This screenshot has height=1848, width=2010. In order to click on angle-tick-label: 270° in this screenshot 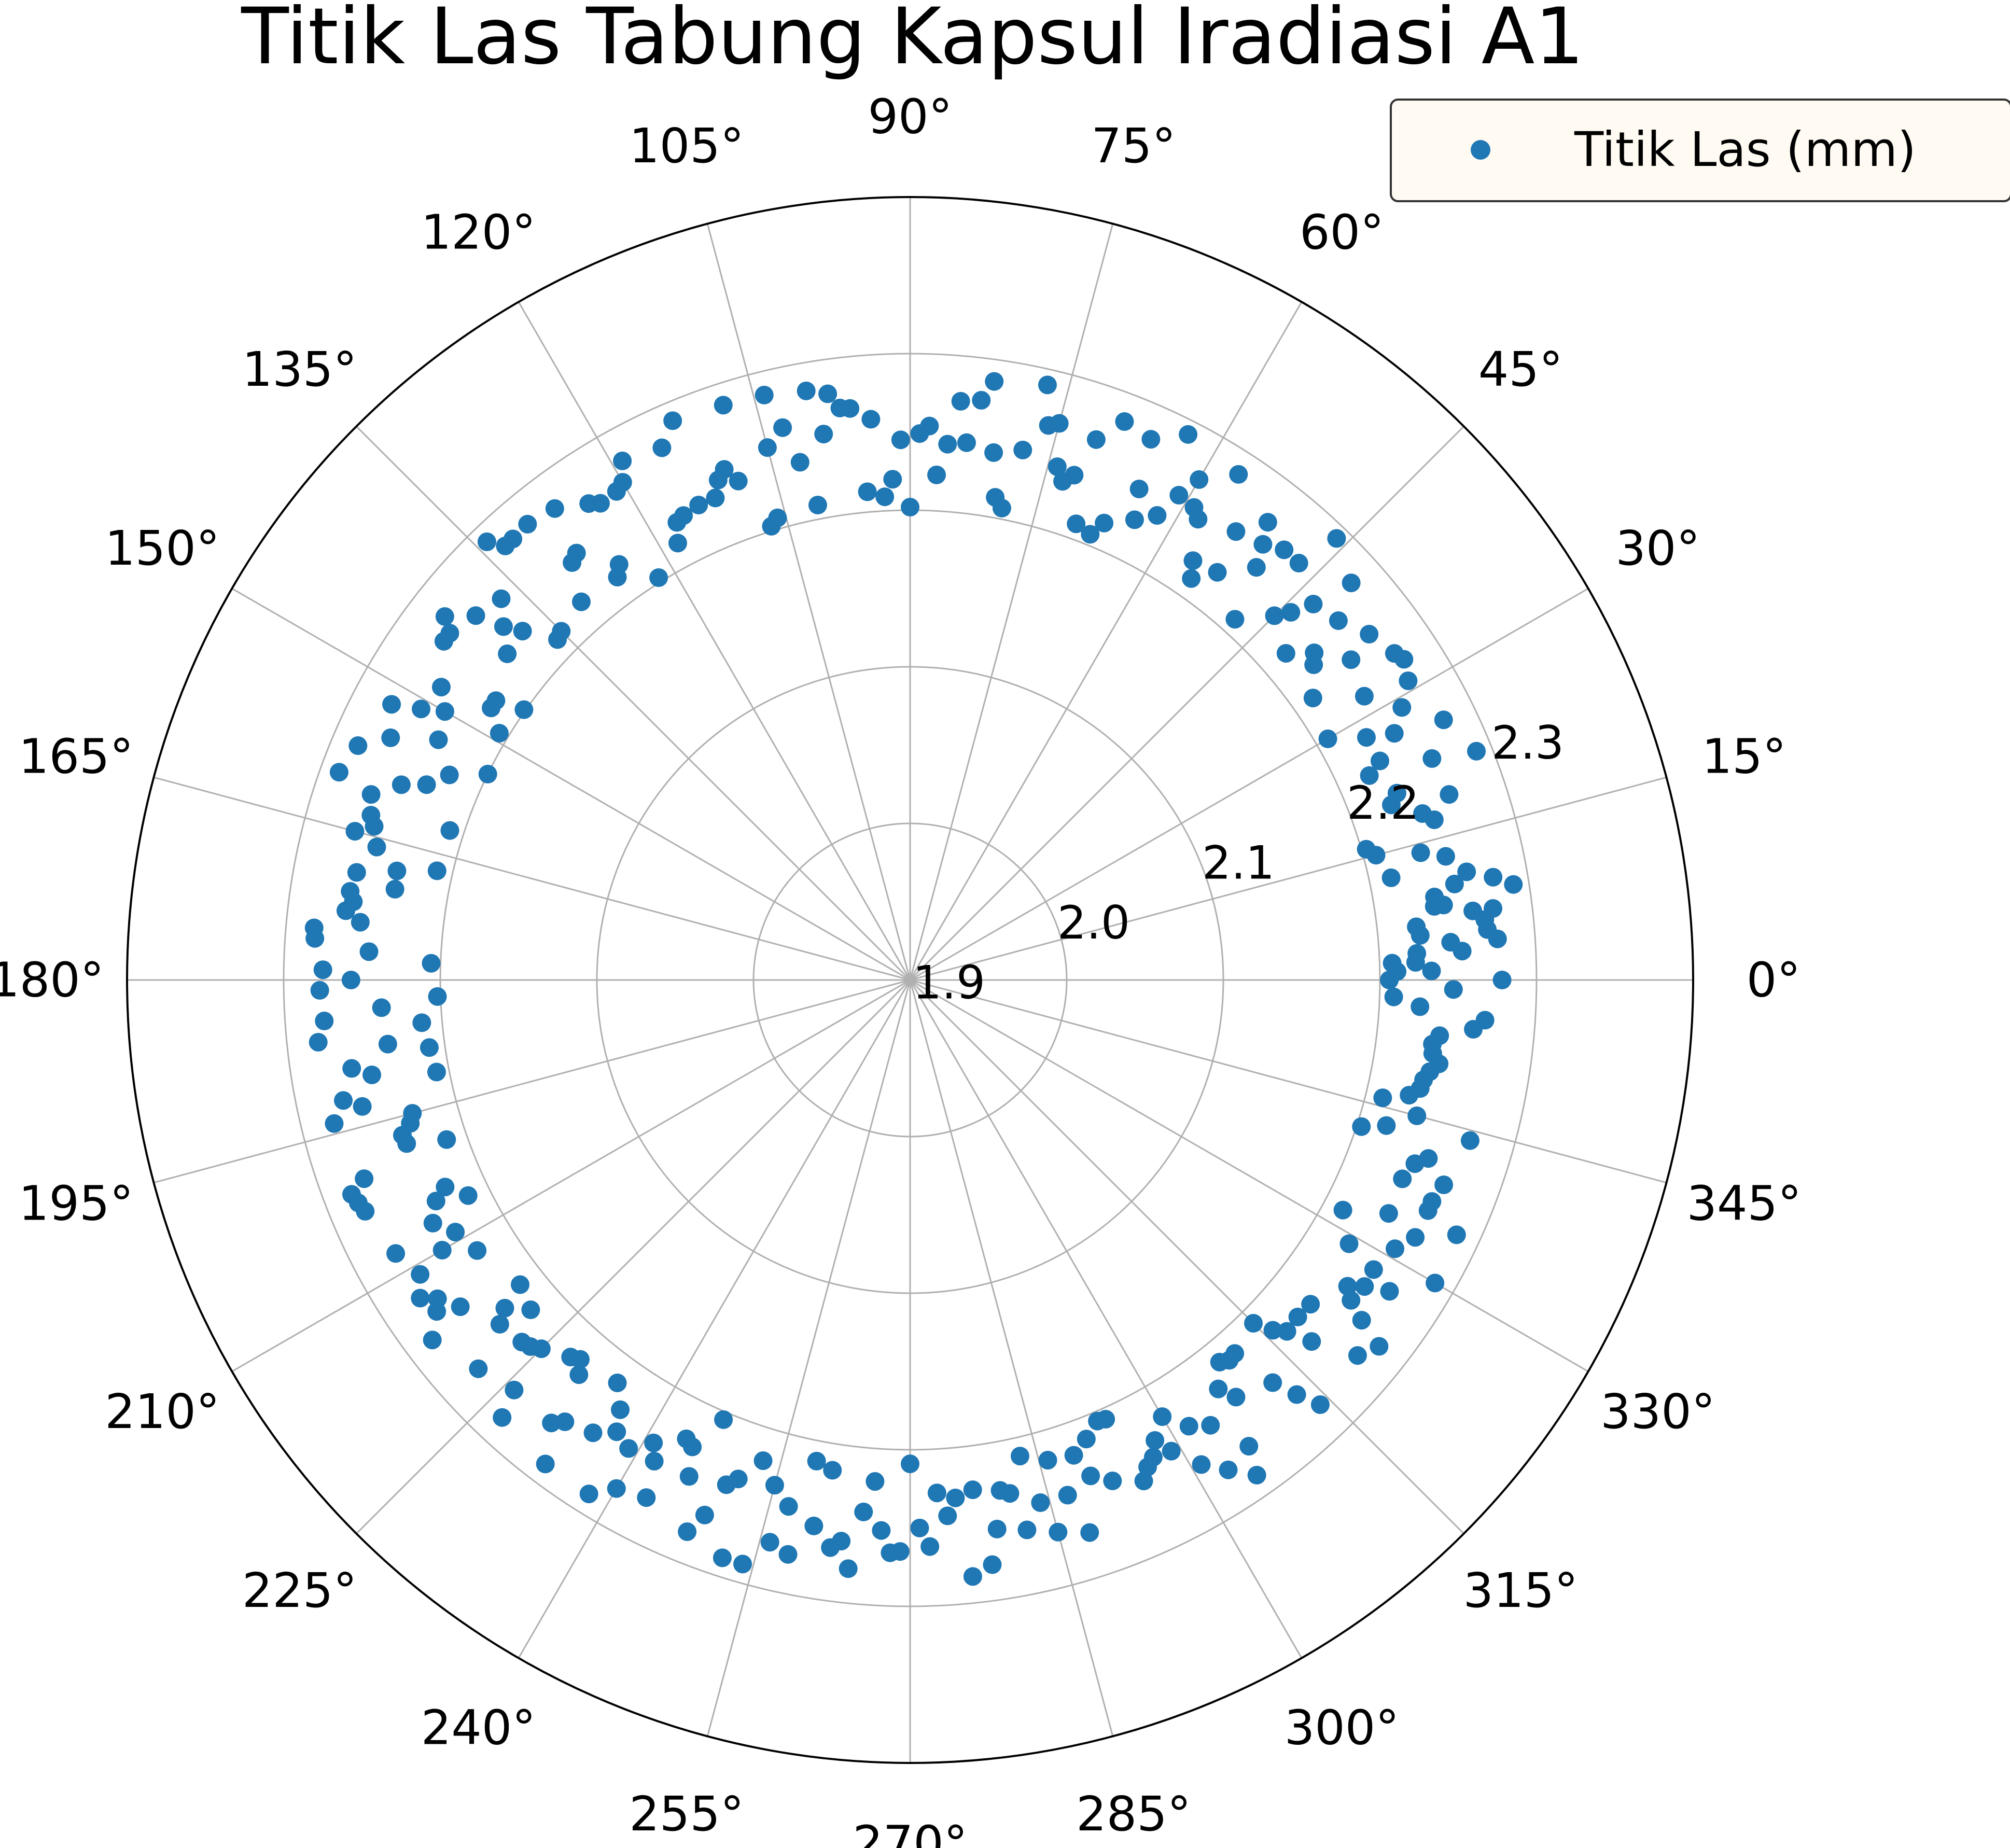, I will do `click(910, 1832)`.